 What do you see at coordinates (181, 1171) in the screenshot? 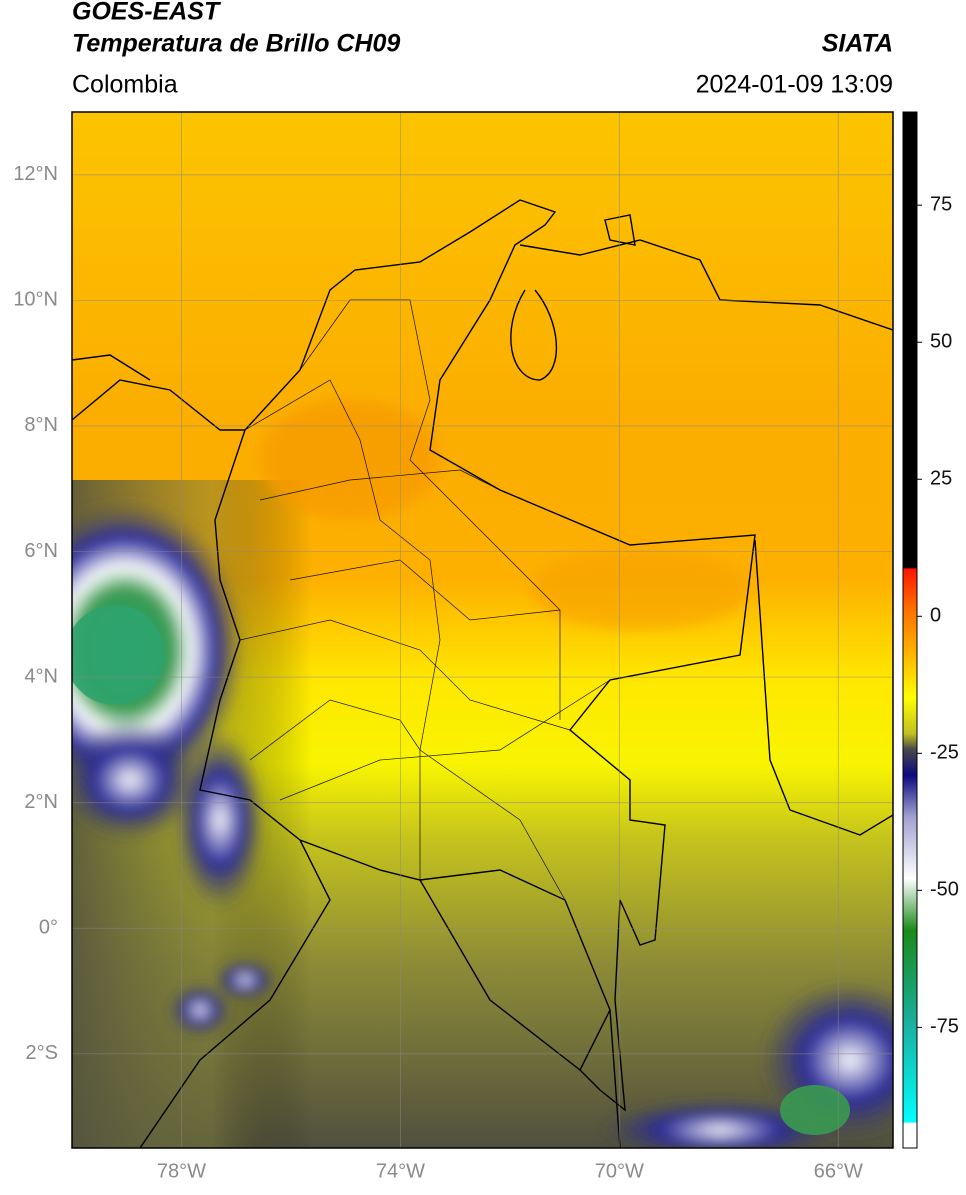
I see `lon-tick-label: 78°W` at bounding box center [181, 1171].